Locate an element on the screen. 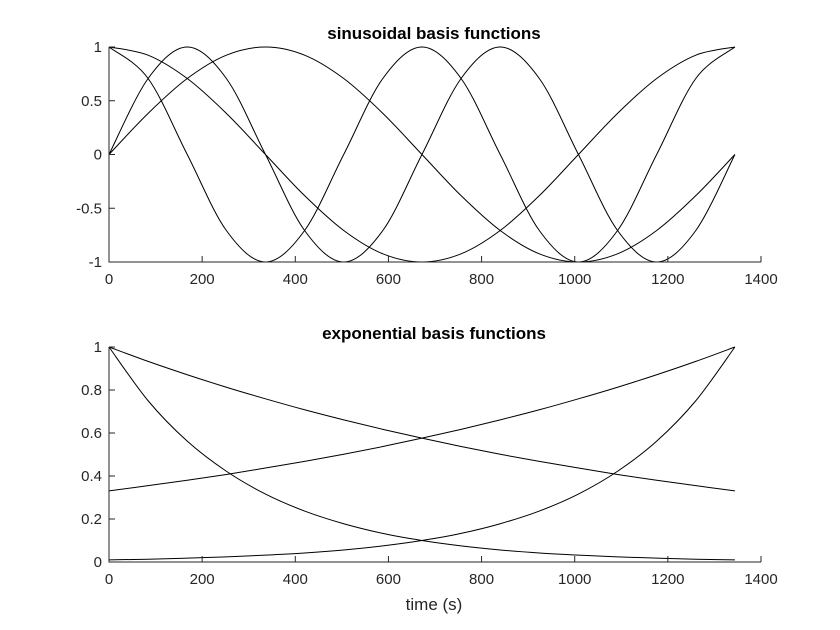 This screenshot has width=840, height=630. exponential-x-tick-label: 600 is located at coordinates (388, 579).